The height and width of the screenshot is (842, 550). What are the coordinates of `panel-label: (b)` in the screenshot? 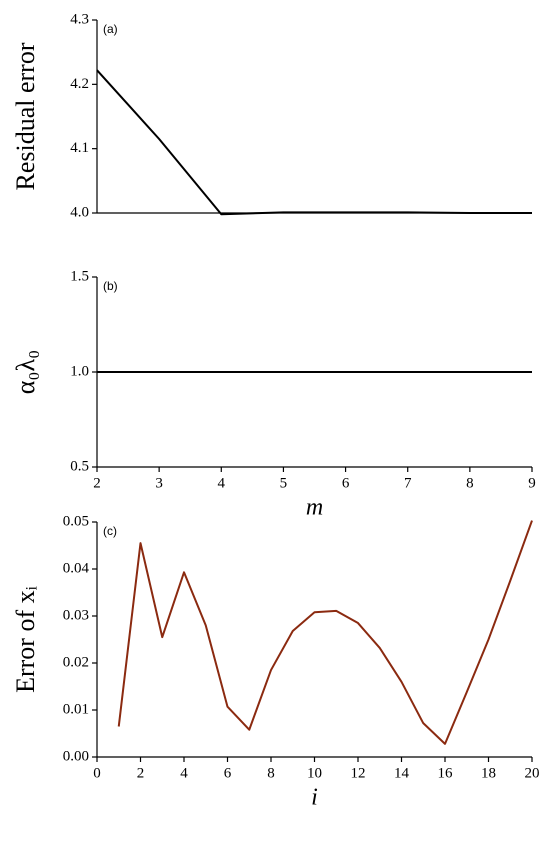 It's located at (110, 286).